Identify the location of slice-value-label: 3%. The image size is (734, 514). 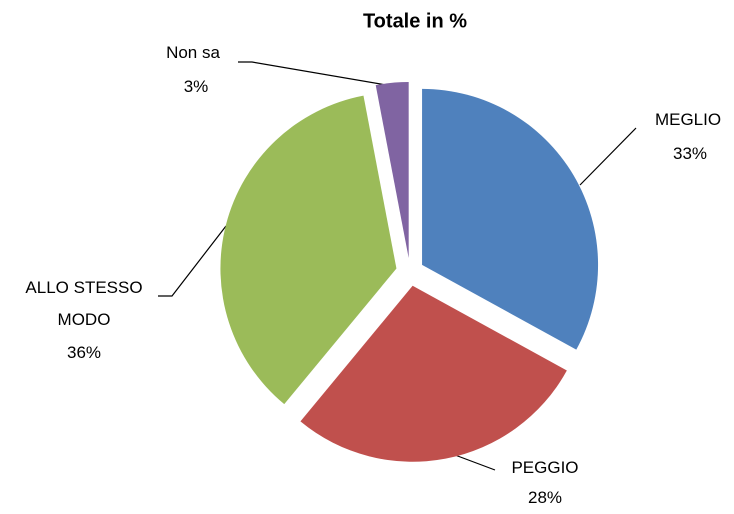
(196, 86).